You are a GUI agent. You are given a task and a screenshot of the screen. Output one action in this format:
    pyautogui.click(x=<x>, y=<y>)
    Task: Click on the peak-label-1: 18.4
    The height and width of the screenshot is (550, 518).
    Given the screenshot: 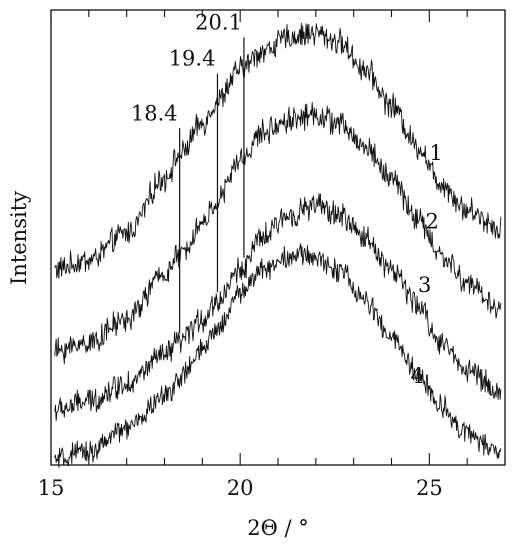 What is the action you would take?
    pyautogui.click(x=154, y=113)
    